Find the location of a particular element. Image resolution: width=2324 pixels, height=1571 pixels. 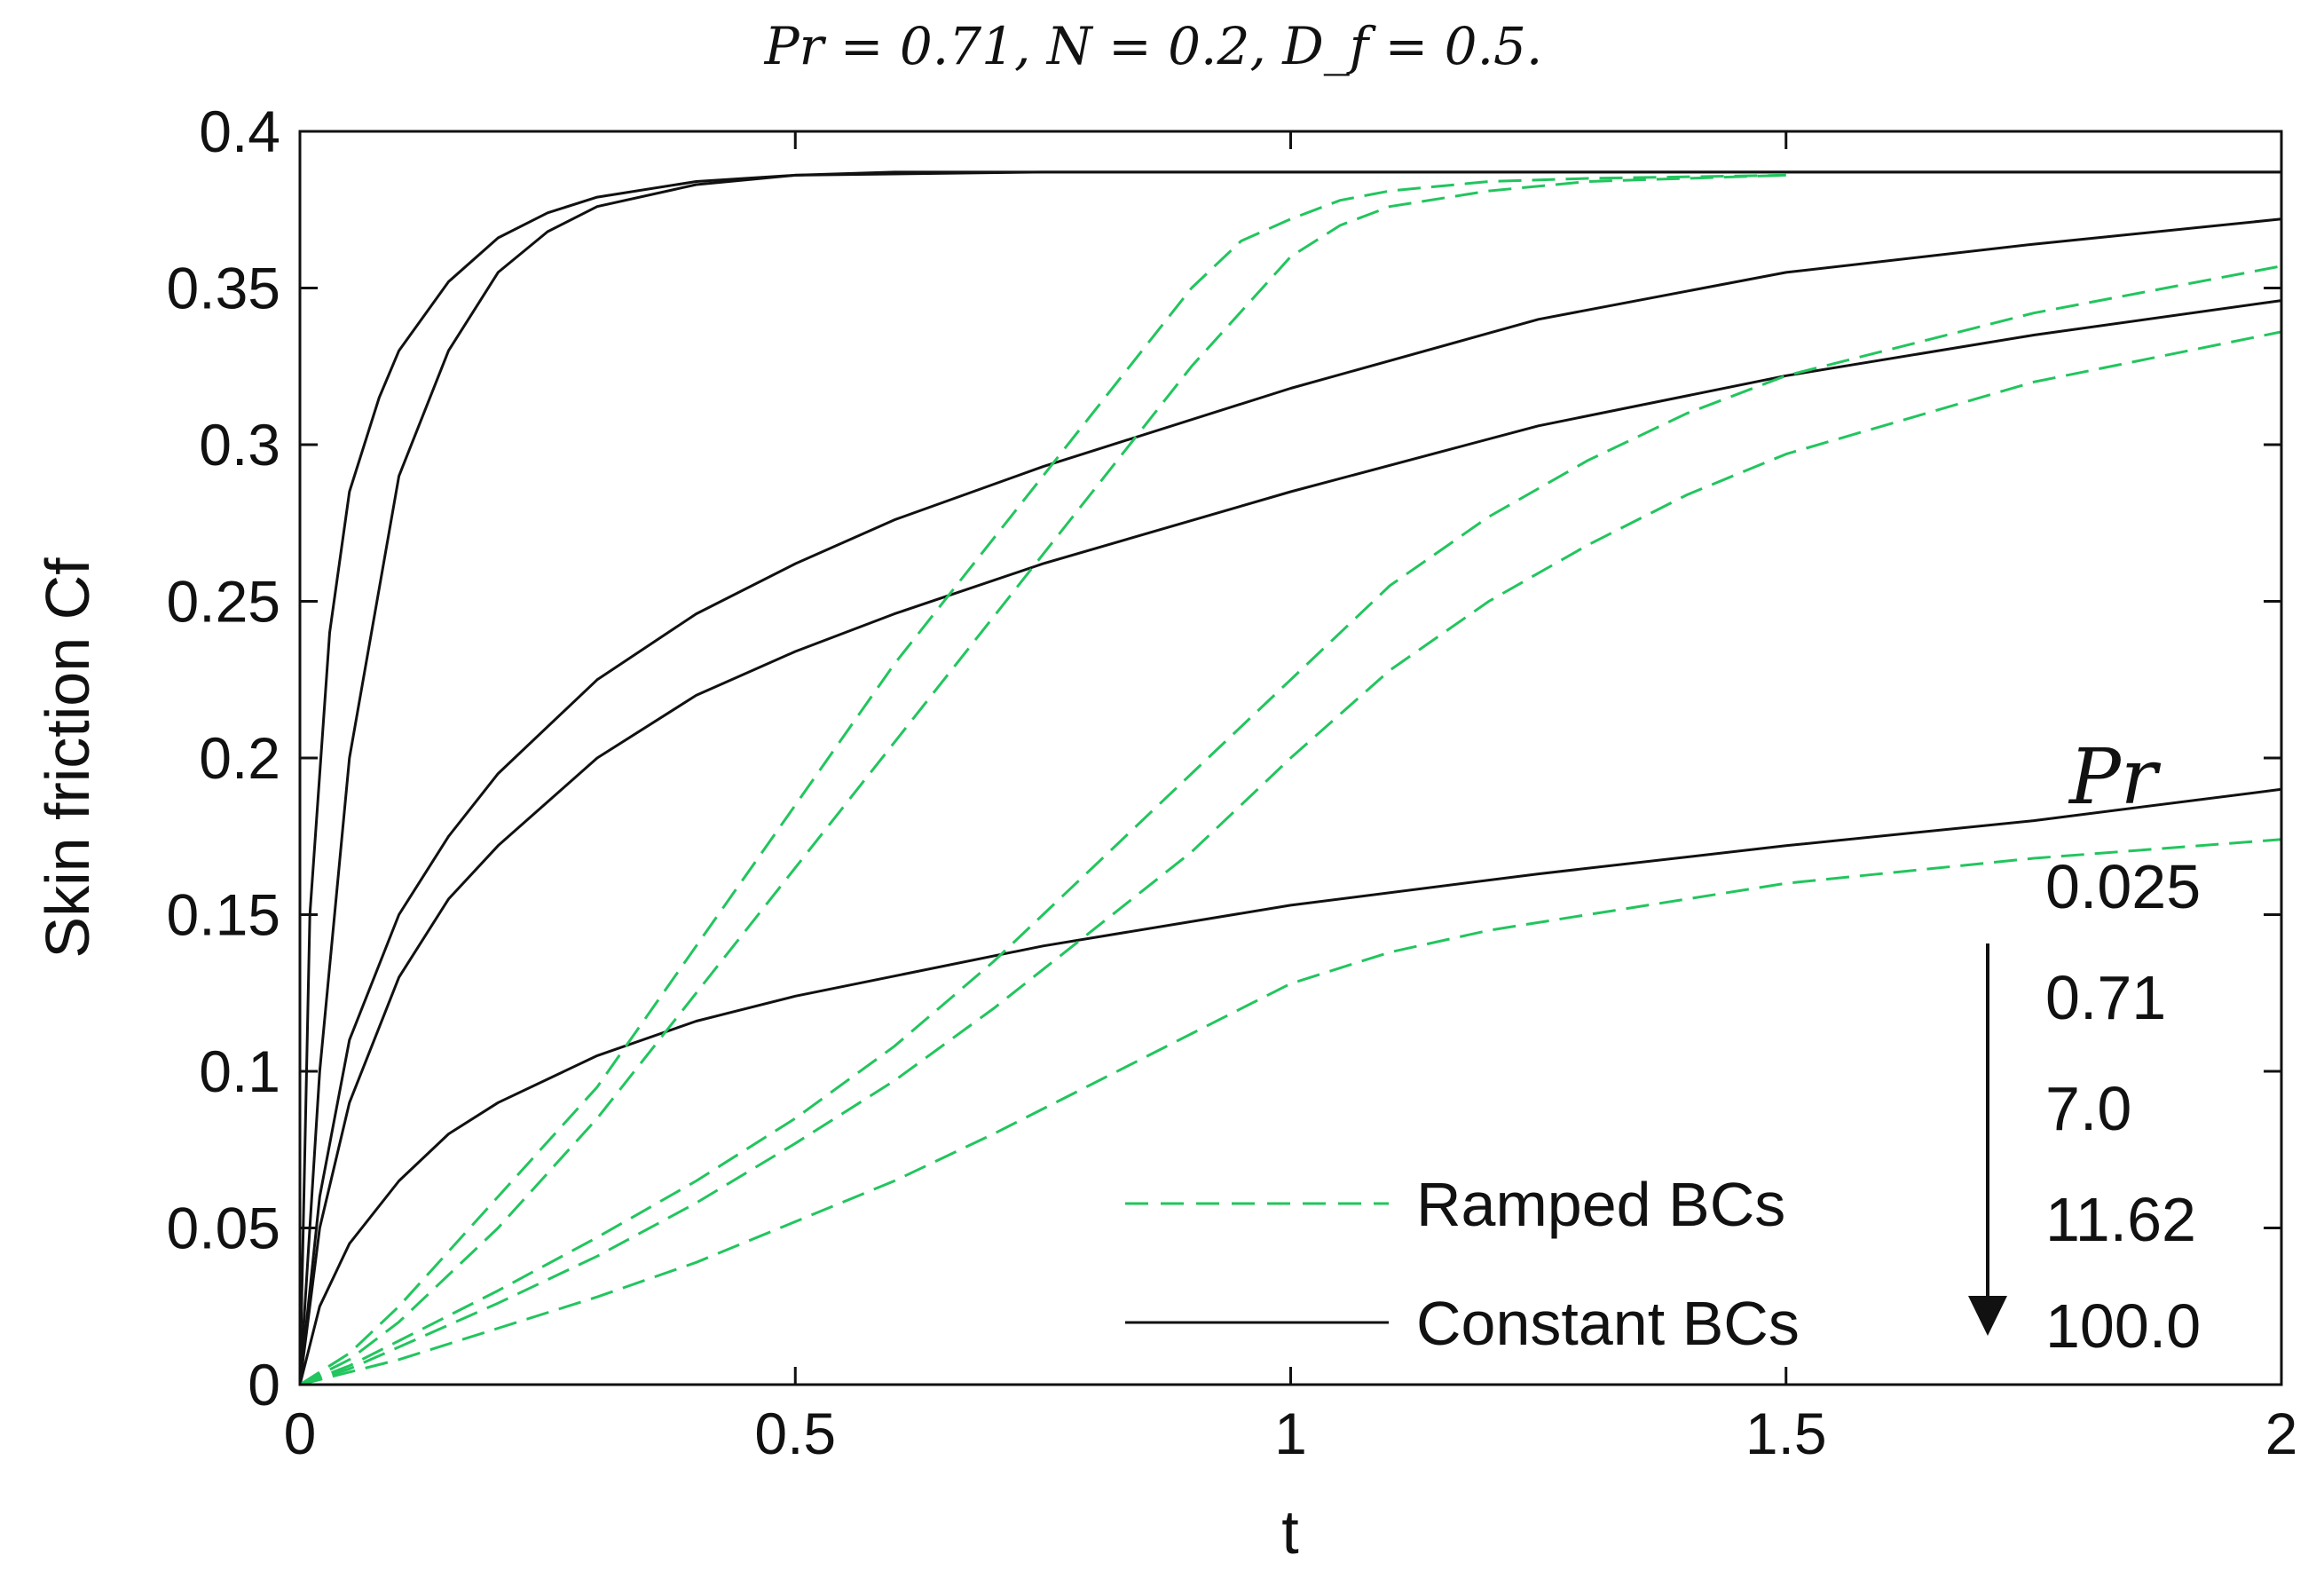

legend: Ramped BCs Constant BCs is located at coordinates (1462, 1264).